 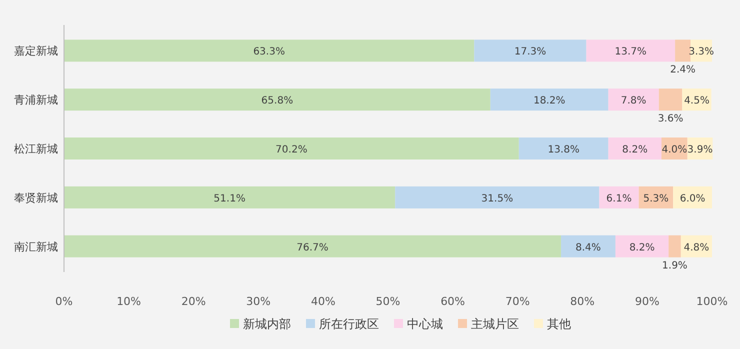 What do you see at coordinates (267, 324) in the screenshot?
I see `legend-label: 新城内部` at bounding box center [267, 324].